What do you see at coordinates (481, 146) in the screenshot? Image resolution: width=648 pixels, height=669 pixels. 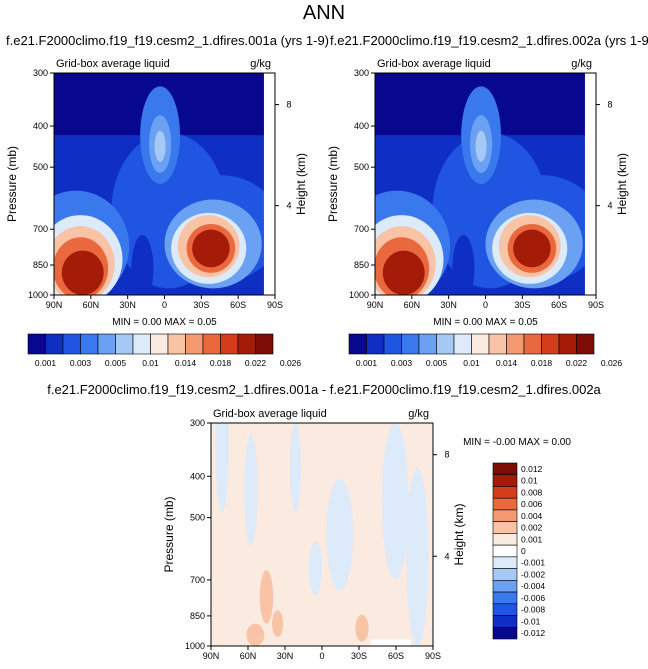 I see `field-upper` at bounding box center [481, 146].